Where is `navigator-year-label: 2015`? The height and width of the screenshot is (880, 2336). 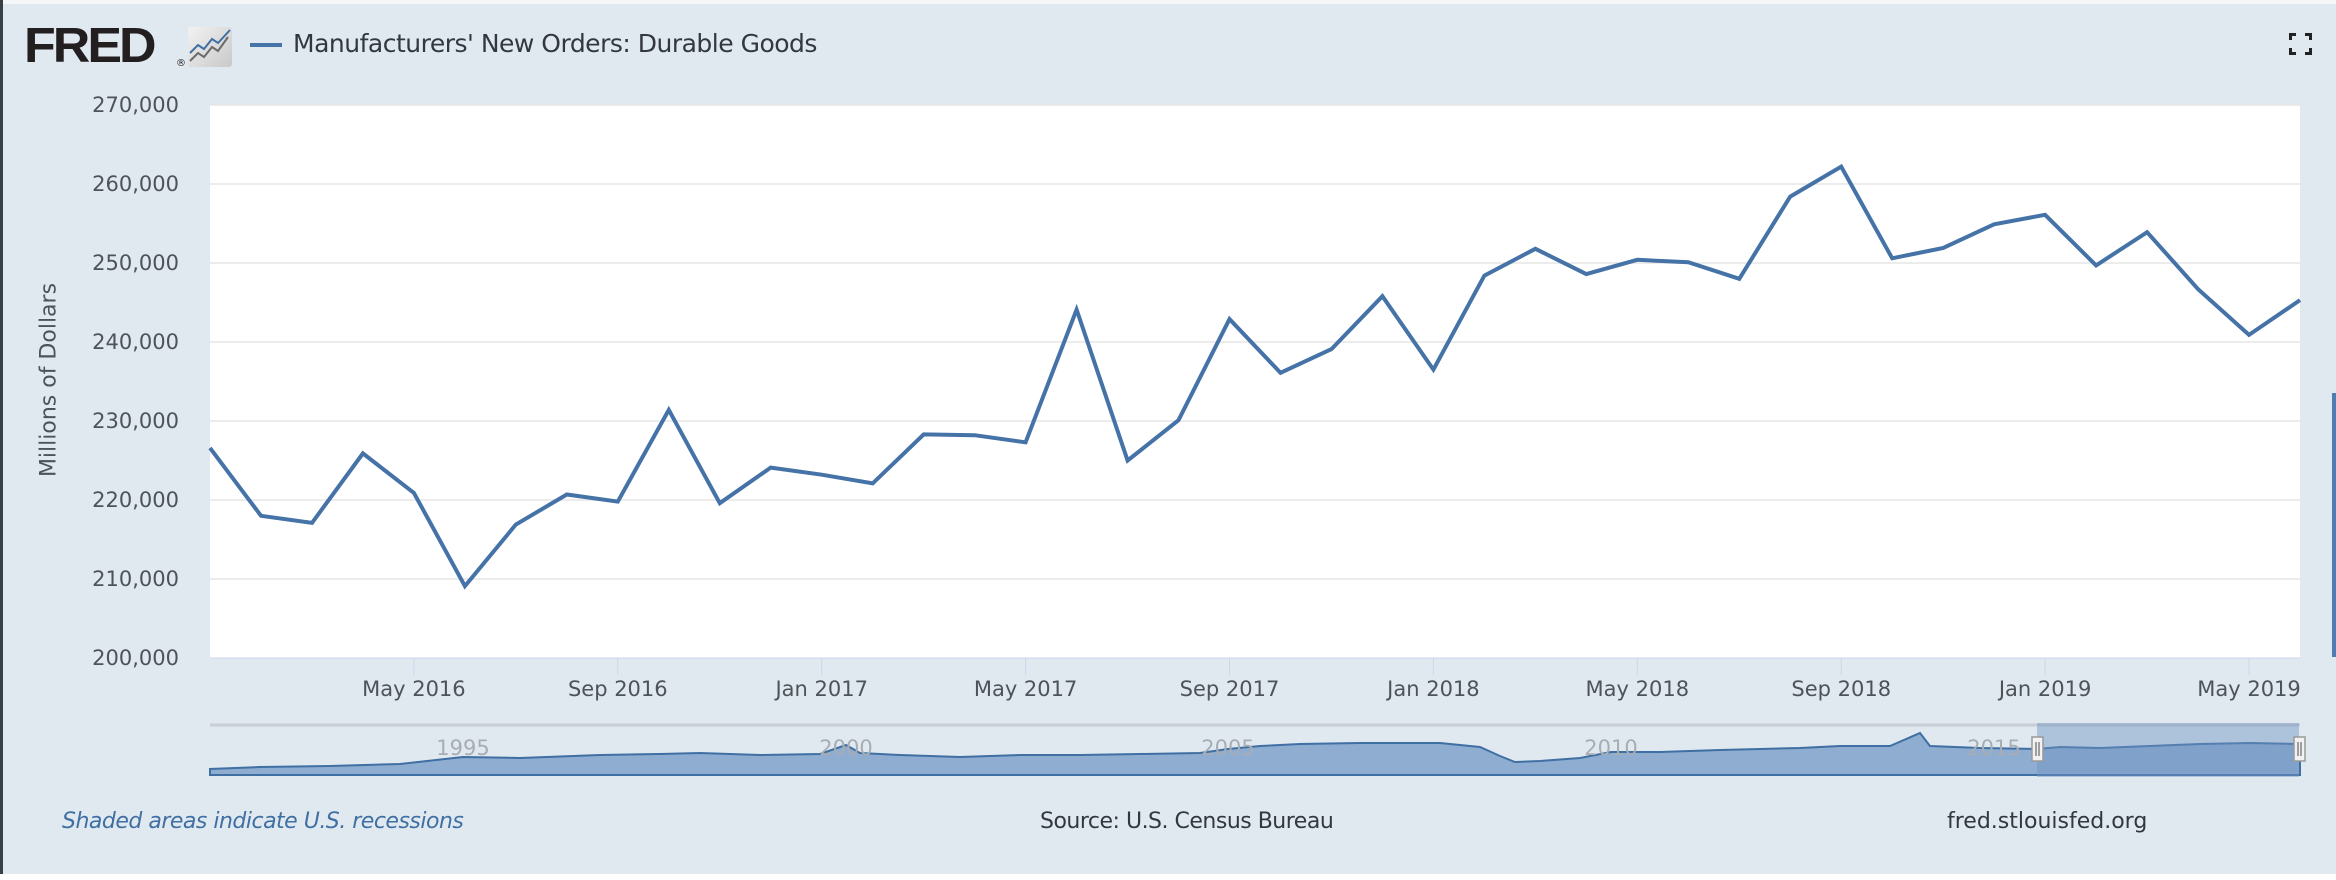 navigator-year-label: 2015 is located at coordinates (1994, 748).